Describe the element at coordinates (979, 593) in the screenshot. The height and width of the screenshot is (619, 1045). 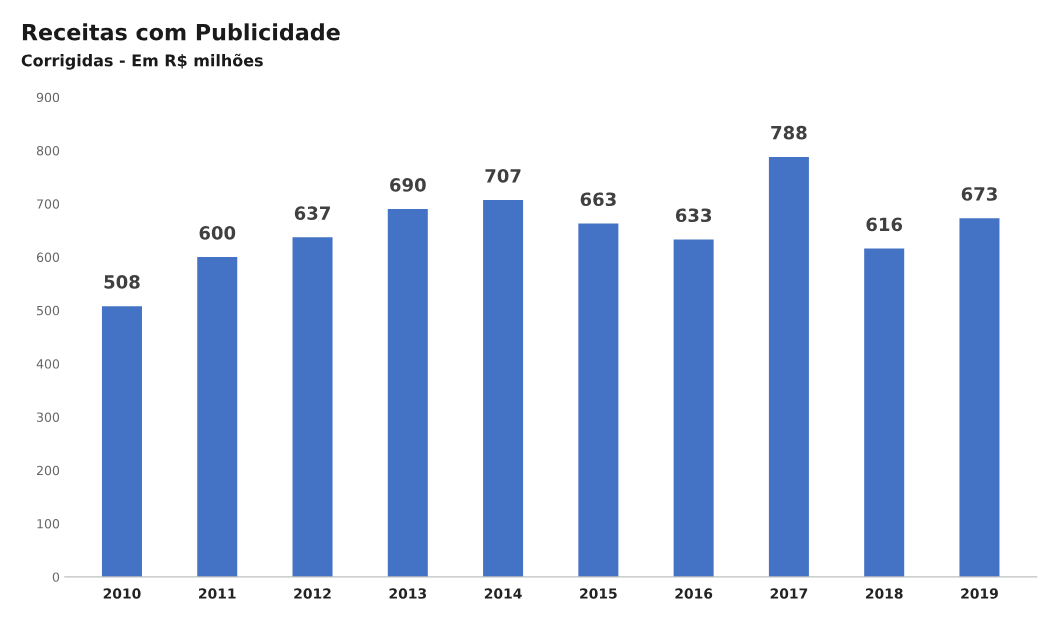
I see `x-tick-label: 2019` at that location.